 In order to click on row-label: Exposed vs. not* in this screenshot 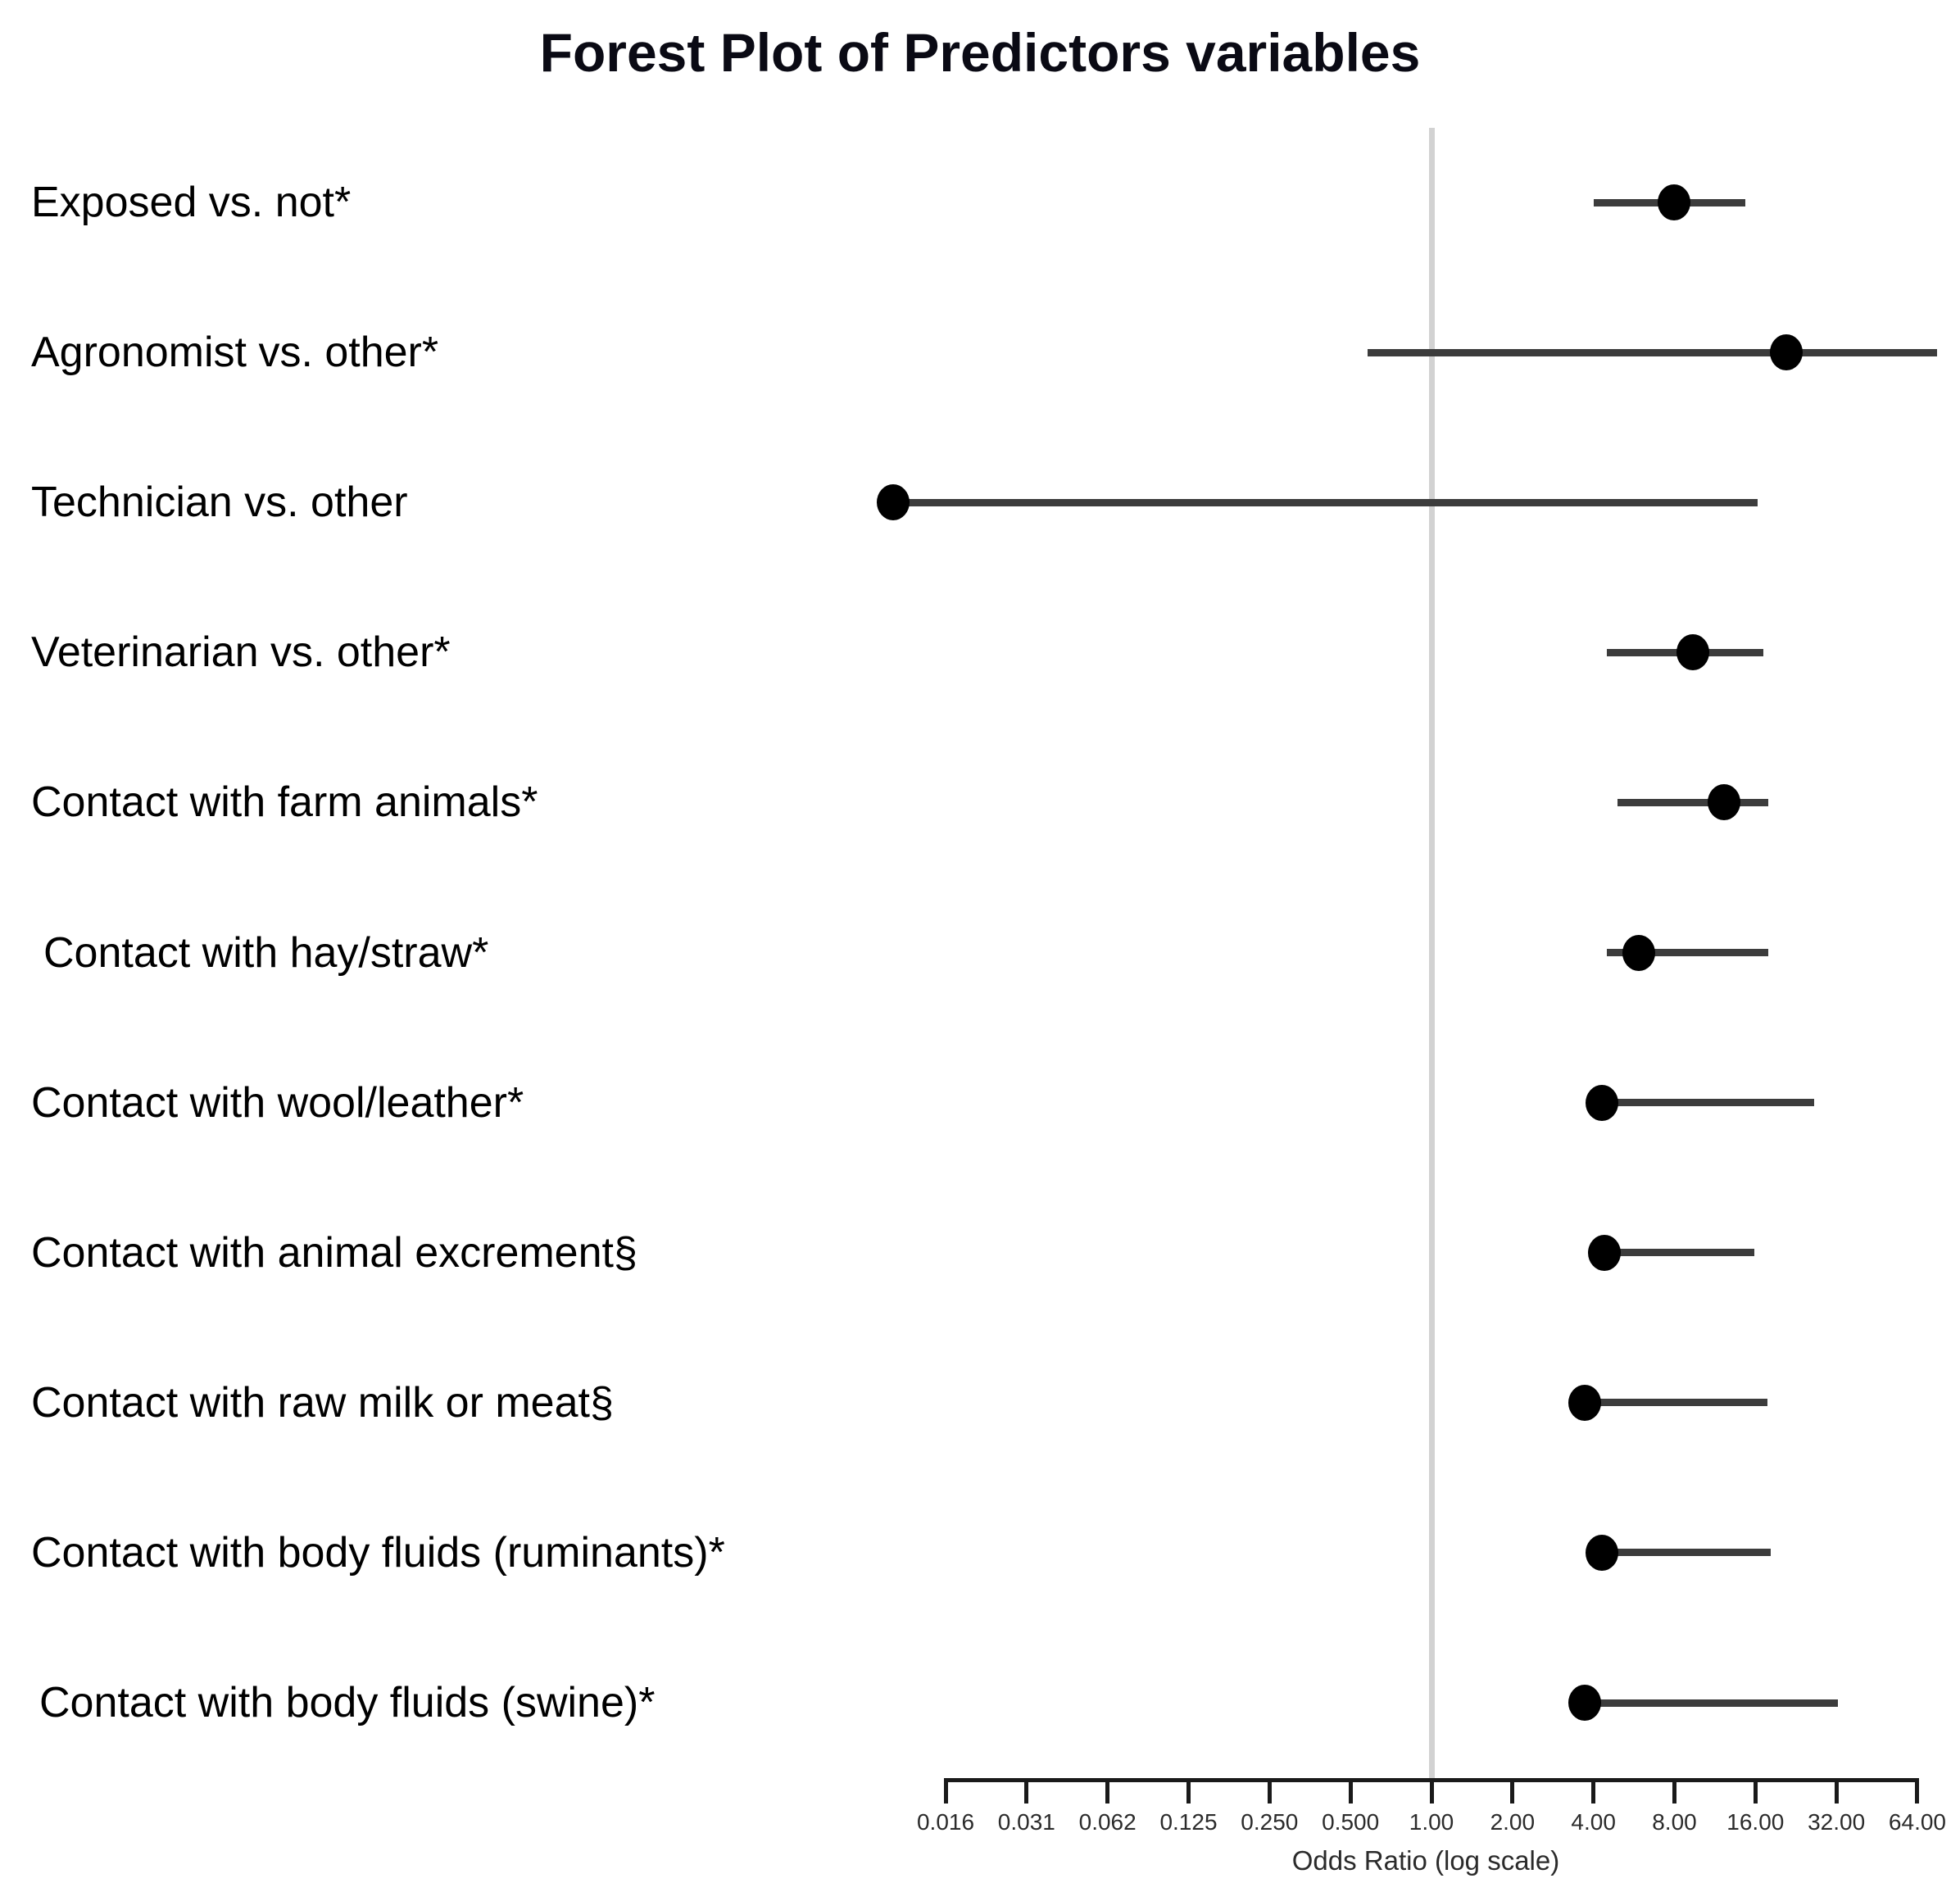, I will do `click(191, 202)`.